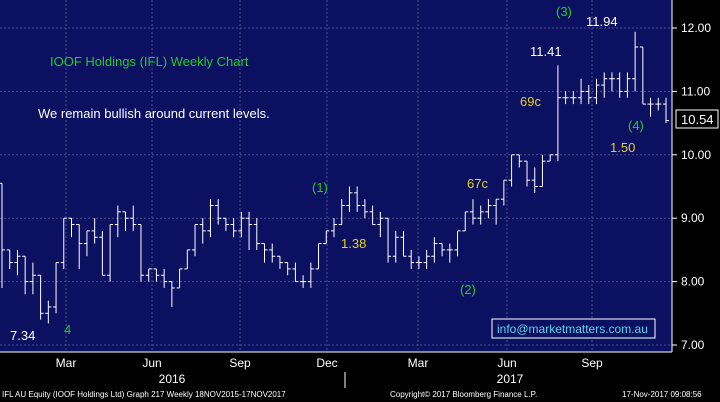 The height and width of the screenshot is (402, 720). Describe the element at coordinates (418, 363) in the screenshot. I see `x-tick-label: Mar` at that location.